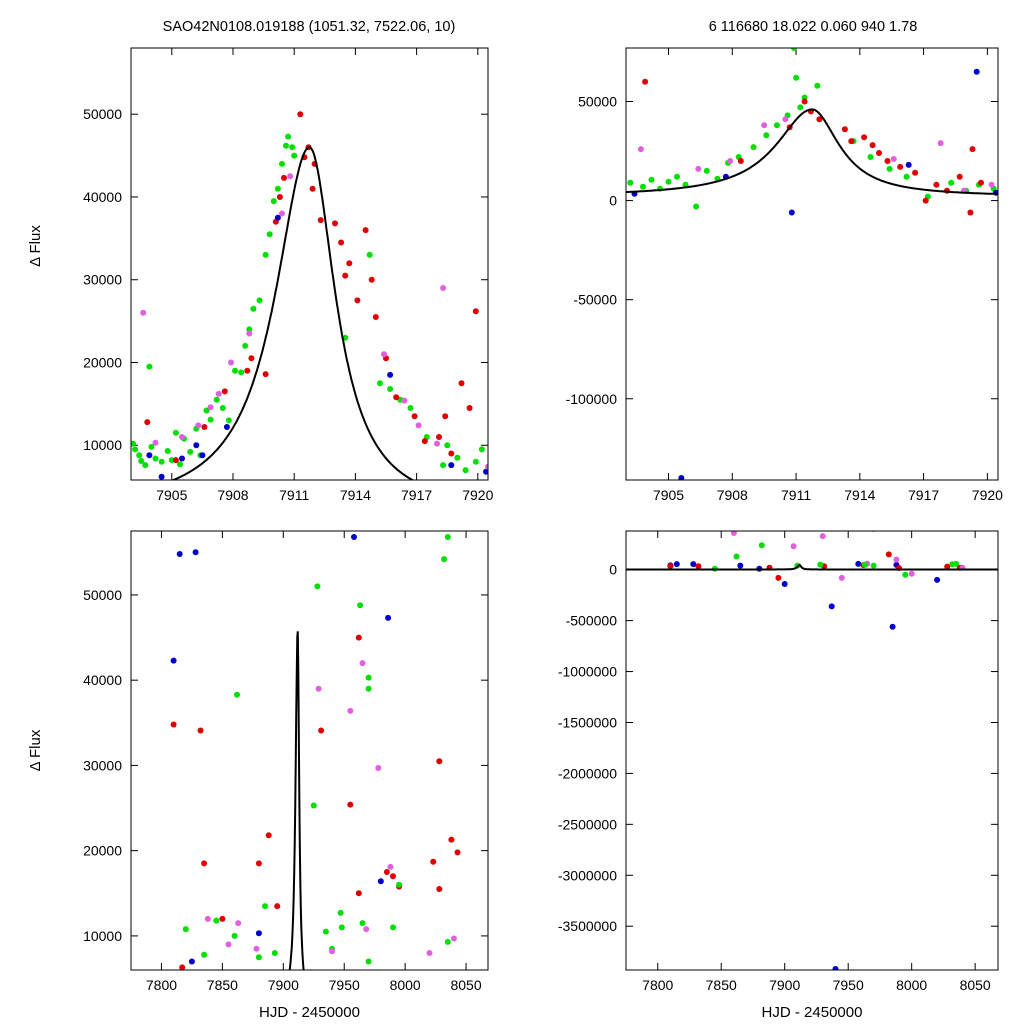  Describe the element at coordinates (222, 985) in the screenshot. I see `x-tick-label: 7850` at that location.